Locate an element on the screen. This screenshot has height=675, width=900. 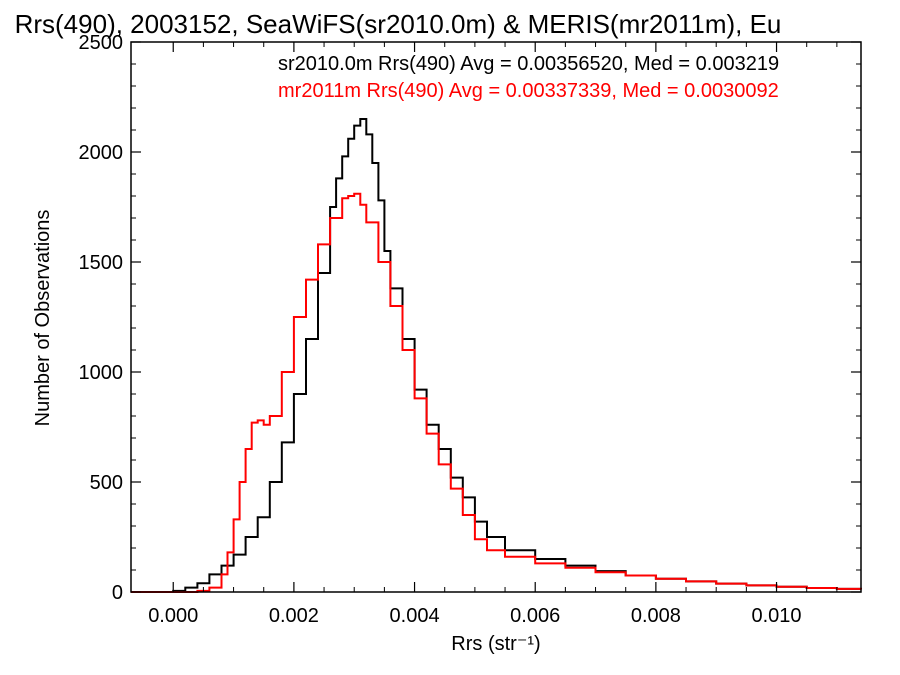
y-tick-label: 1500 is located at coordinates (101, 263).